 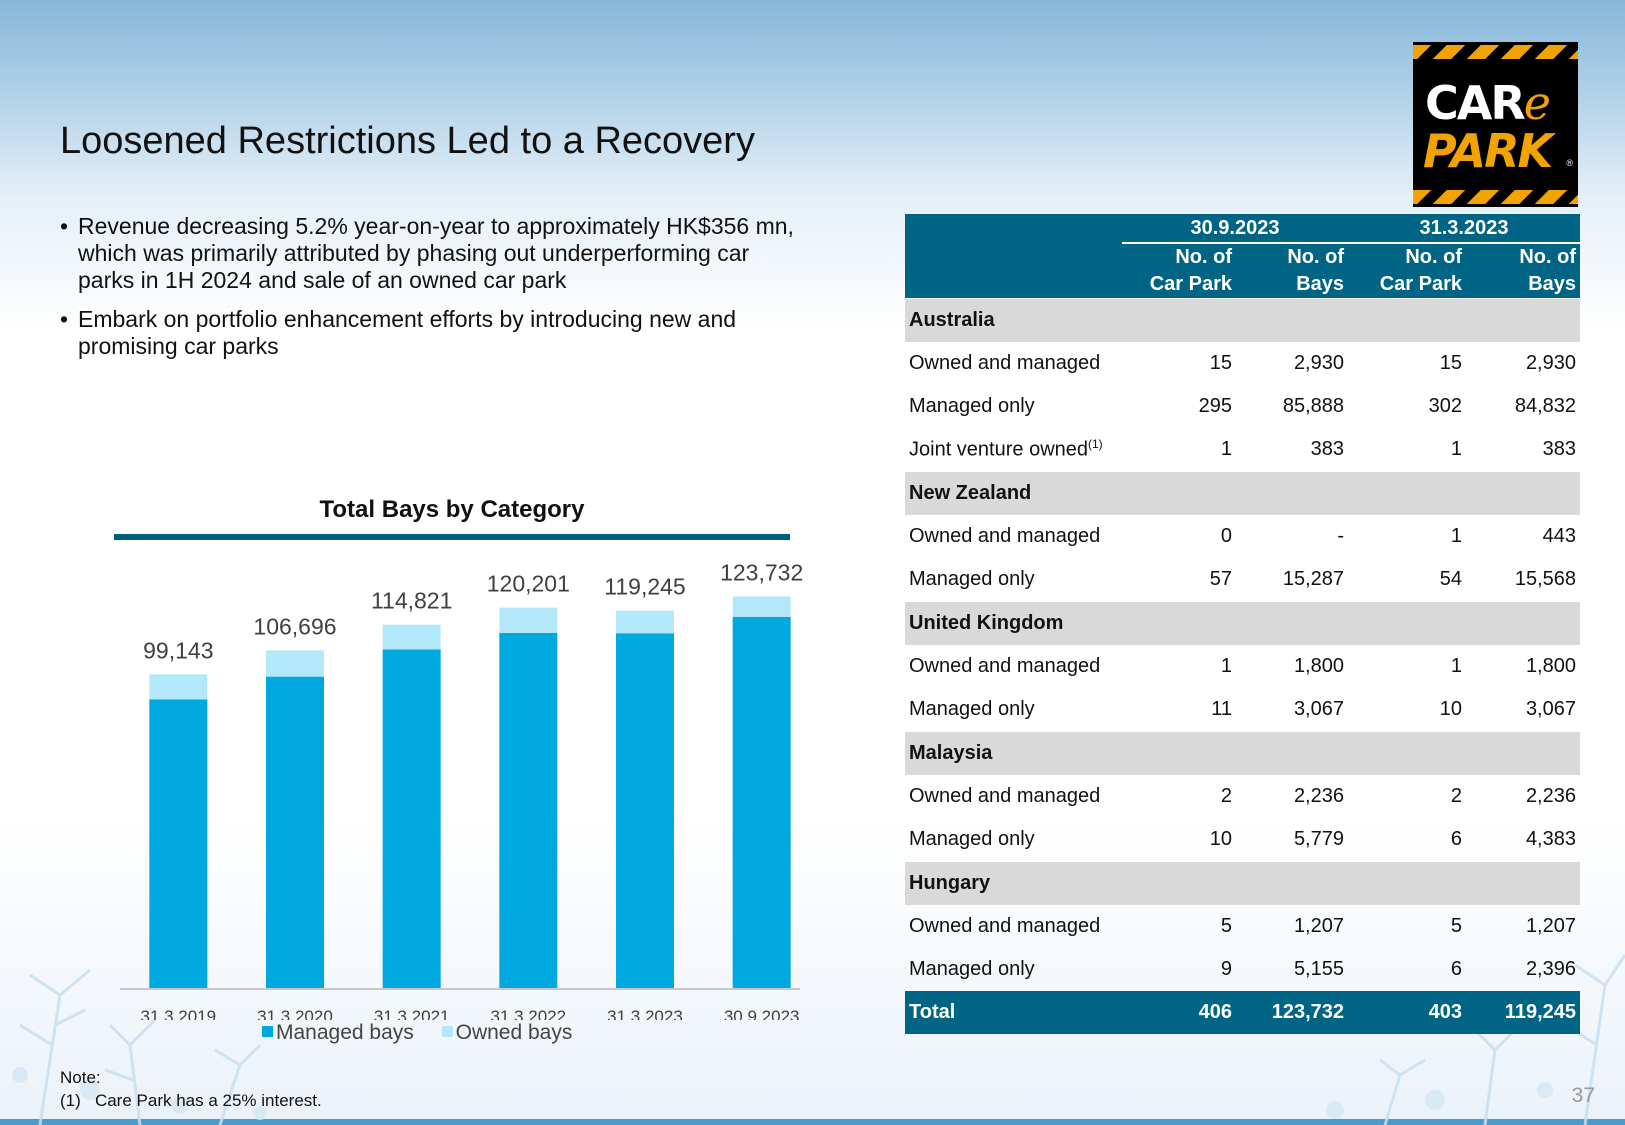 I want to click on table-header-bays-1: No. of Bays, so click(x=1292, y=271).